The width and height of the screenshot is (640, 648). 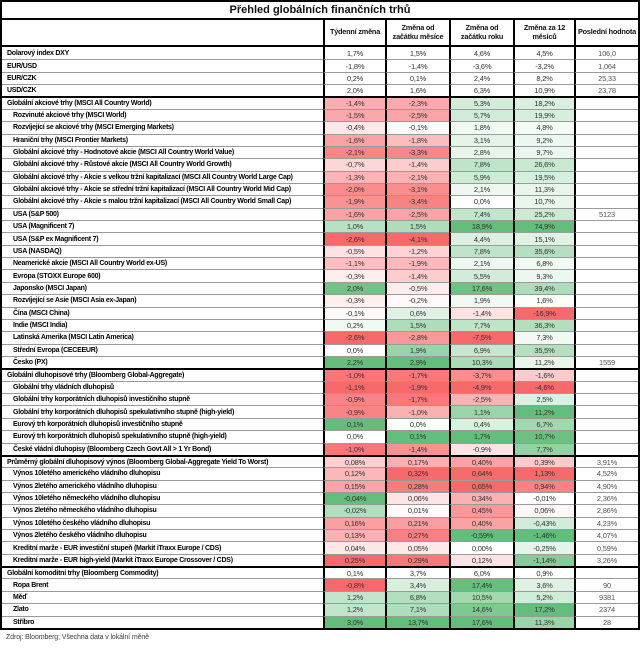 What do you see at coordinates (354, 461) in the screenshot?
I see `change-cell: 0,08%` at bounding box center [354, 461].